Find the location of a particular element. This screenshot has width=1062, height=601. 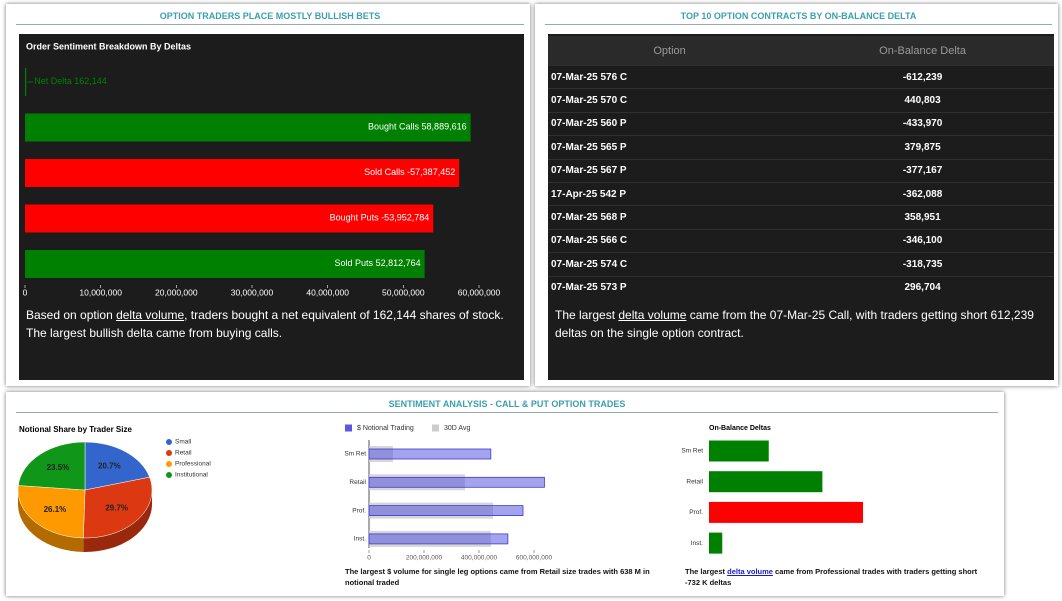

table-row: 07-Mar-25 574 C -318,735 is located at coordinates (801, 264).